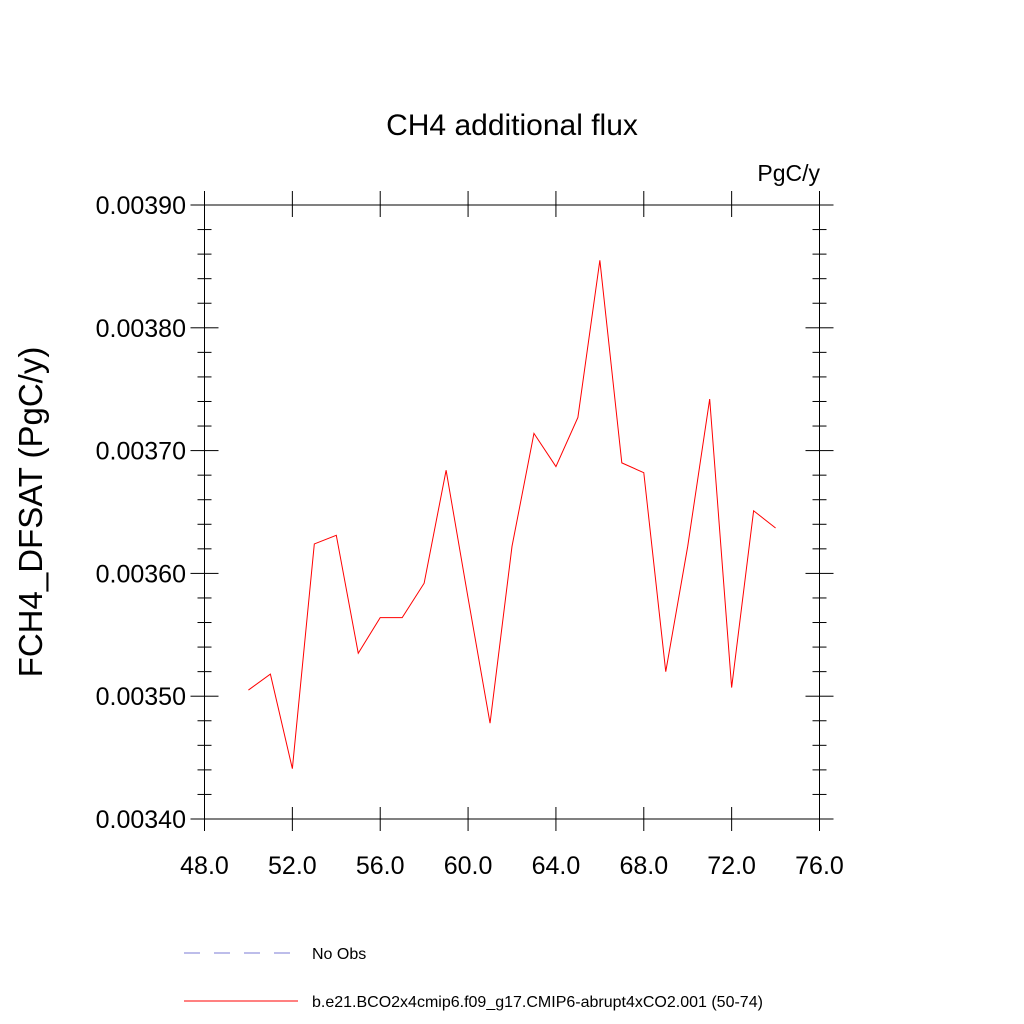 This screenshot has height=1024, width=1024. I want to click on y-tick-label: 0.00390, so click(141, 206).